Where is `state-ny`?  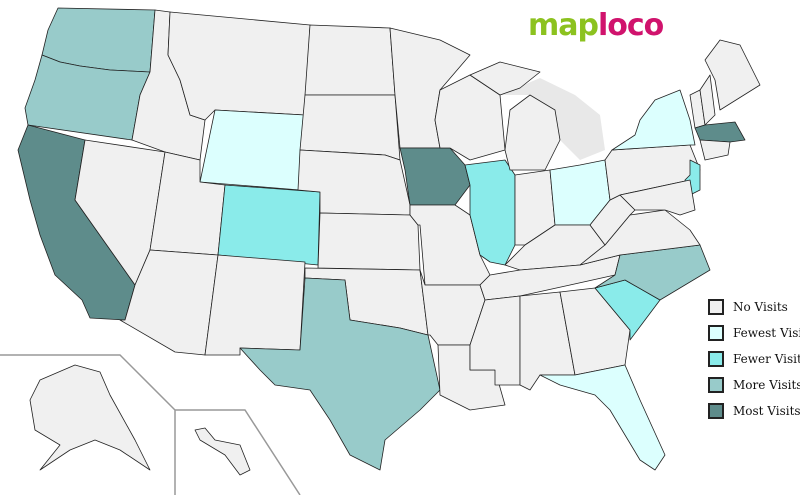
state-ny is located at coordinates (653, 120).